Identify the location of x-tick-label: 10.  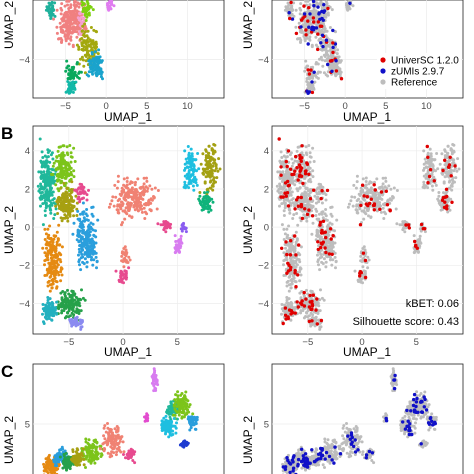
(426, 106).